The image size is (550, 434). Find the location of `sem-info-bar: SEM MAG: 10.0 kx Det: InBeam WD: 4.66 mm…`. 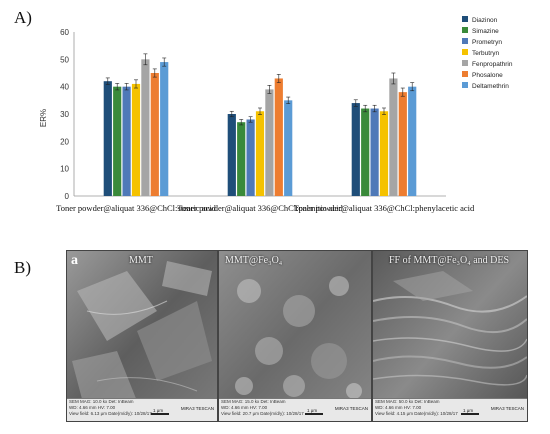

sem-info-bar: SEM MAG: 10.0 kx Det: InBeam WD: 4.66 mm… is located at coordinates (142, 409).